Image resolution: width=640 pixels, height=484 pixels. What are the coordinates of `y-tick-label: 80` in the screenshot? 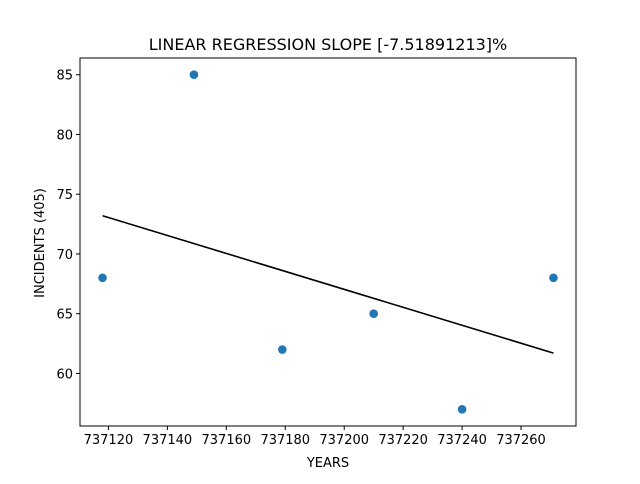 It's located at (64, 135).